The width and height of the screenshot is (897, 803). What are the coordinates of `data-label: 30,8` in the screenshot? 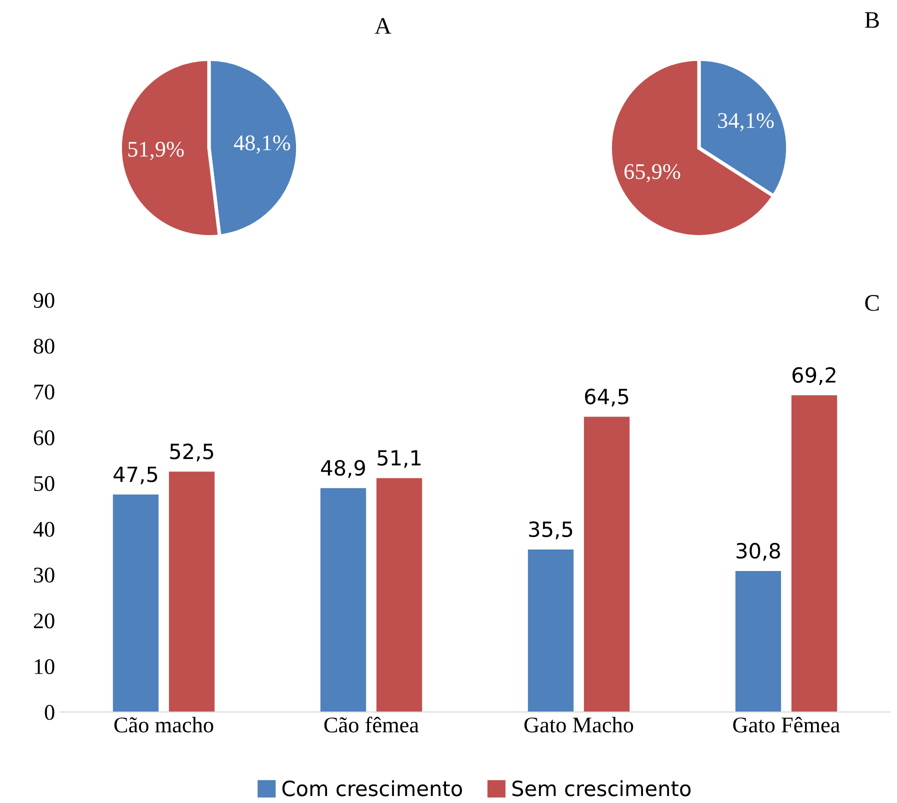 It's located at (758, 551).